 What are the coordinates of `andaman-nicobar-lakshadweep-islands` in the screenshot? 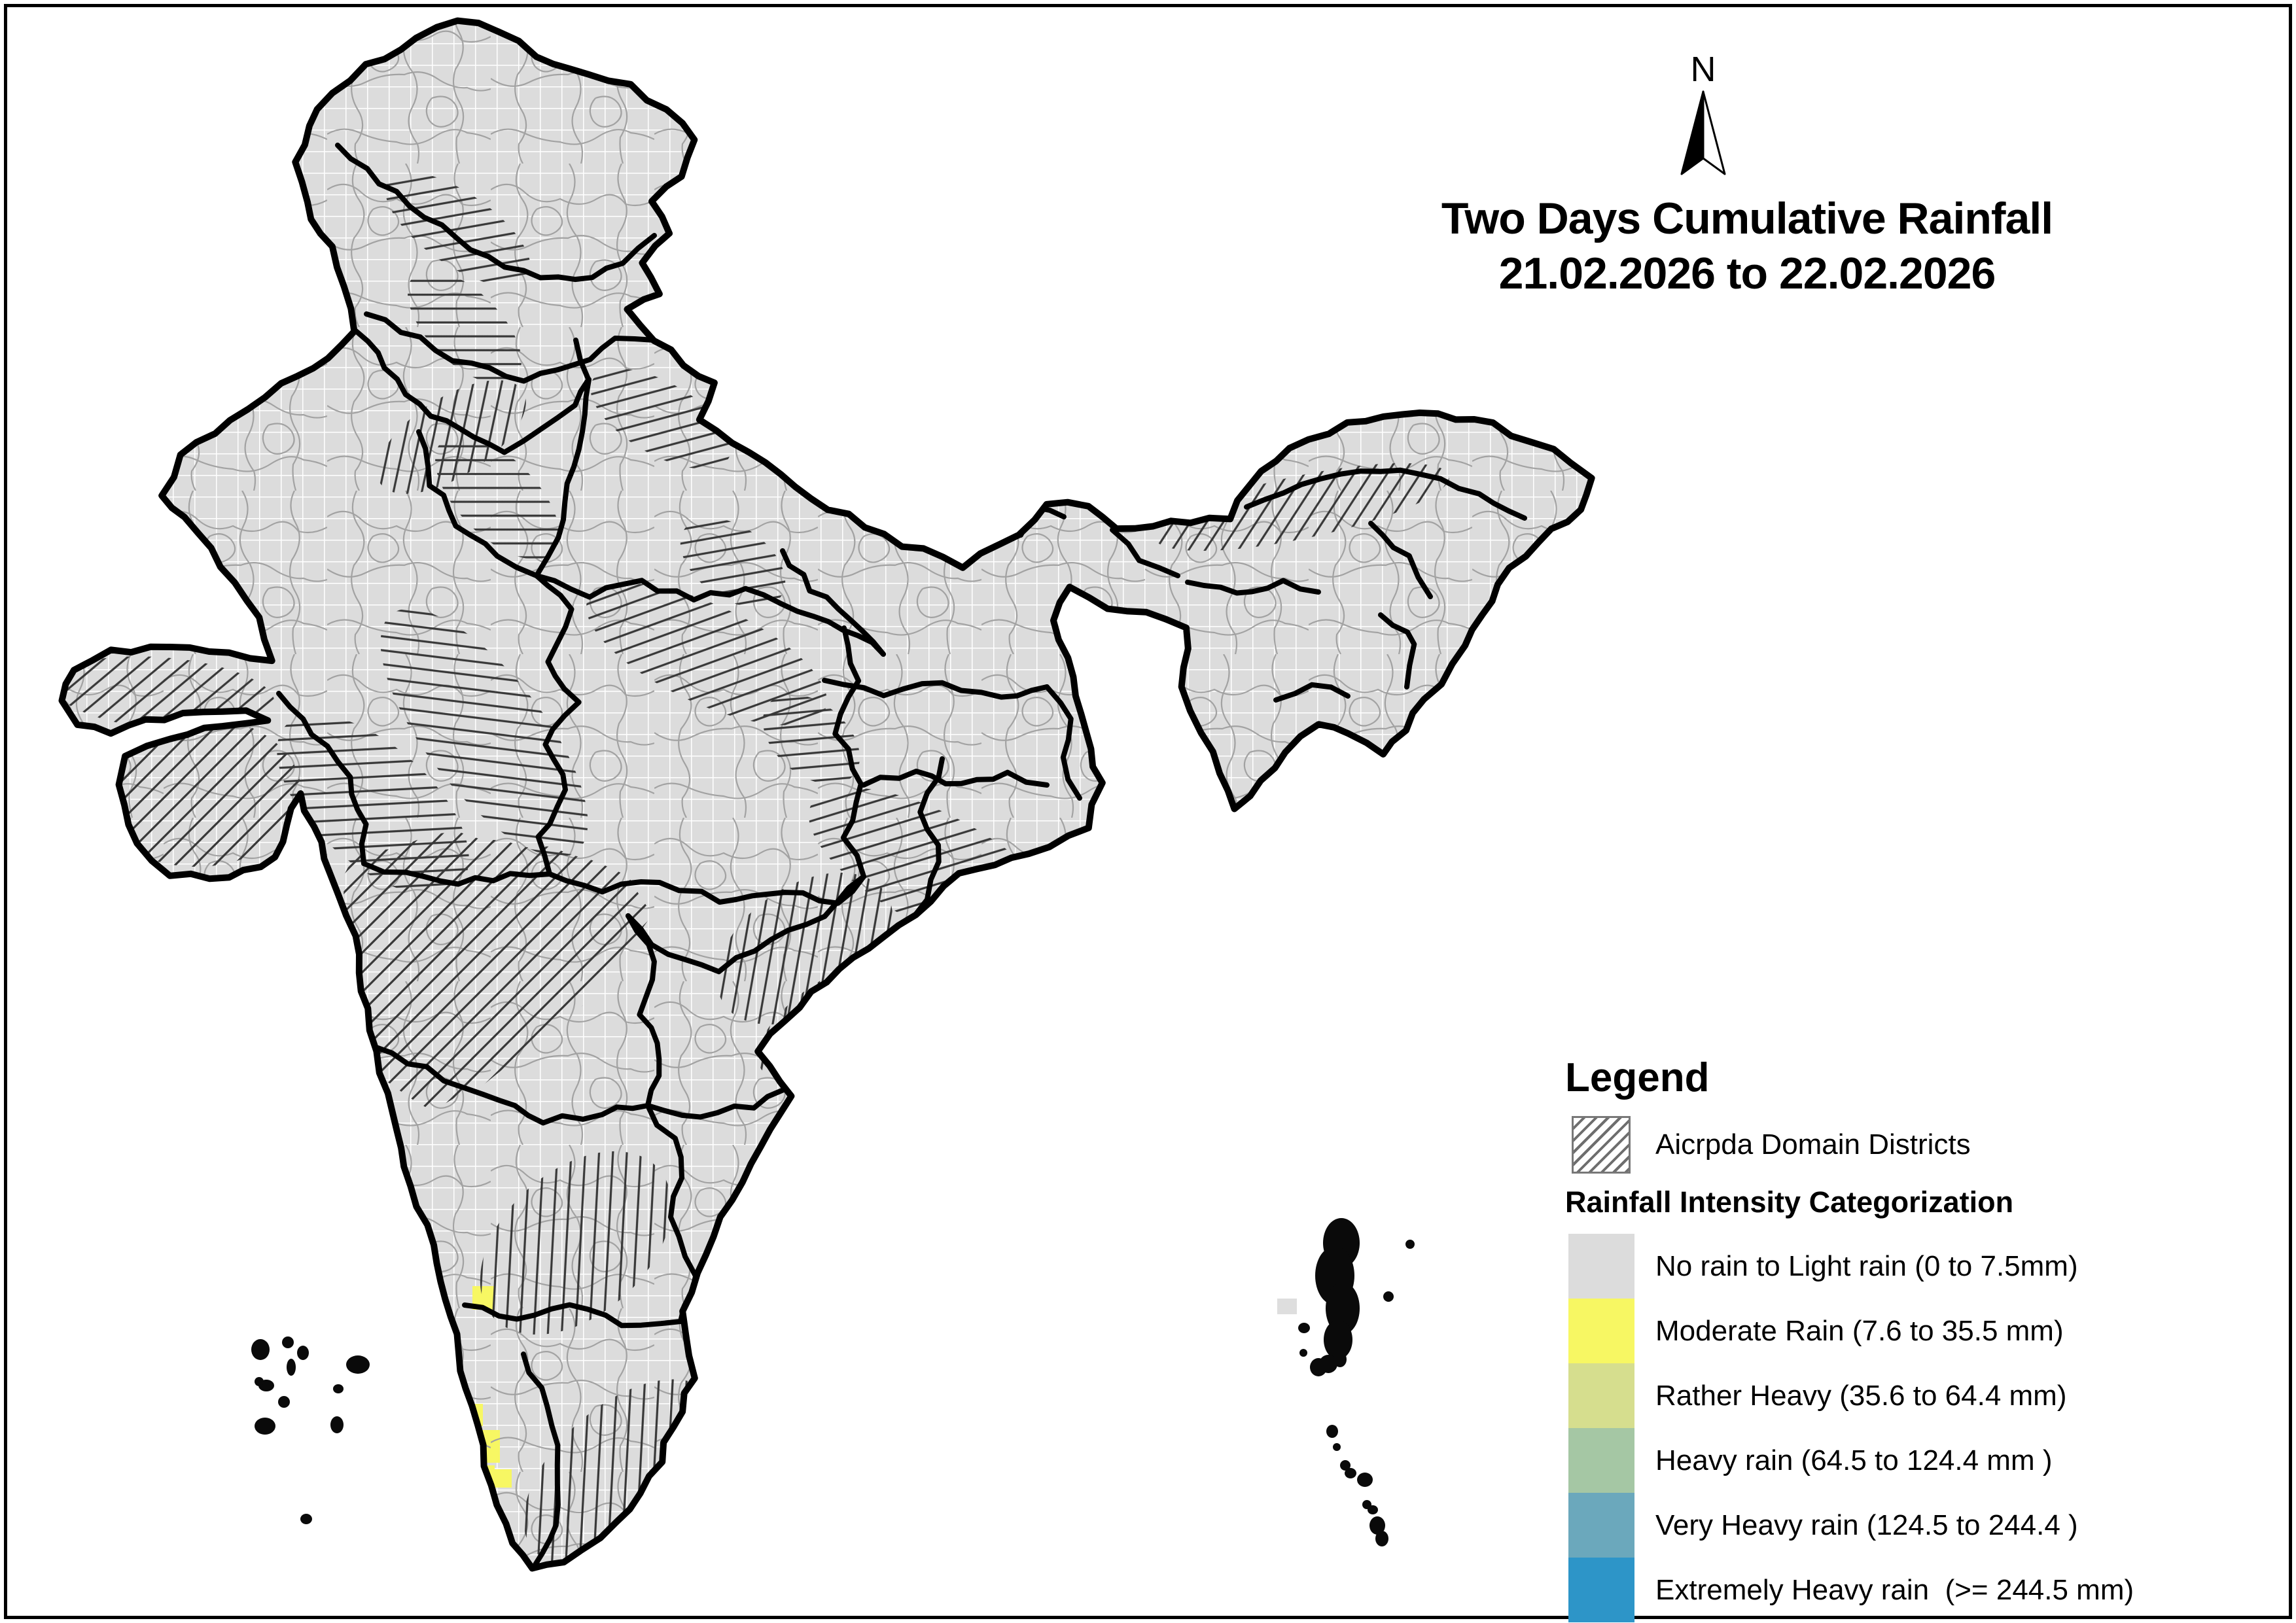 It's located at (833, 1382).